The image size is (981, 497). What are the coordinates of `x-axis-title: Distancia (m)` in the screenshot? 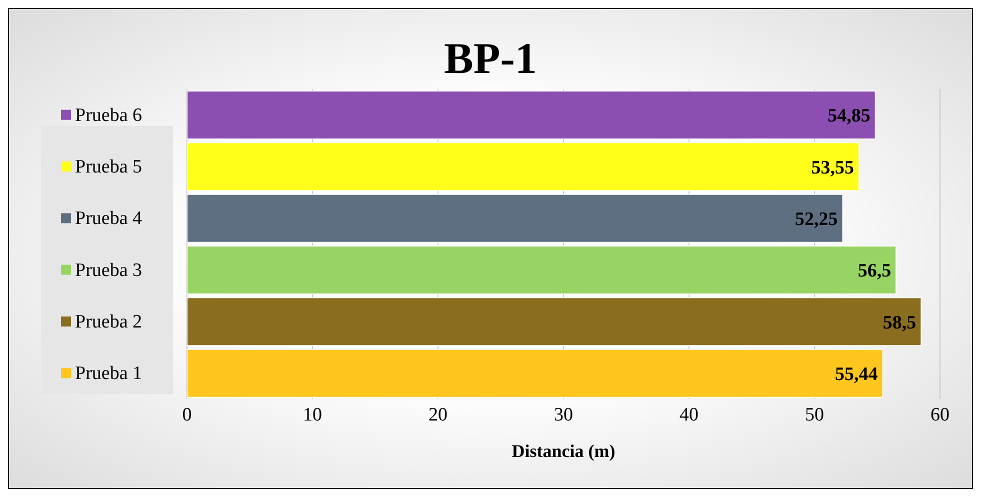 It's located at (564, 451).